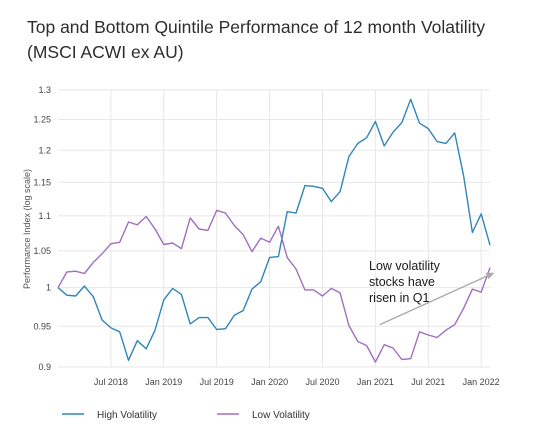 This screenshot has height=436, width=536. Describe the element at coordinates (44, 216) in the screenshot. I see `y-tick-label: 1.1` at that location.